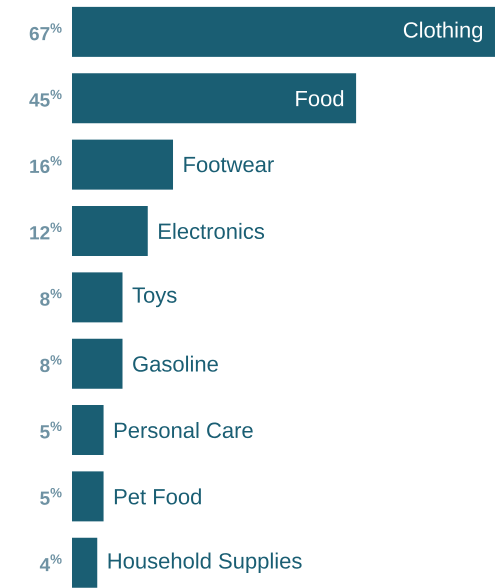 The image size is (502, 588). Describe the element at coordinates (51, 563) in the screenshot. I see `data-label: 4$^{%}$` at that location.